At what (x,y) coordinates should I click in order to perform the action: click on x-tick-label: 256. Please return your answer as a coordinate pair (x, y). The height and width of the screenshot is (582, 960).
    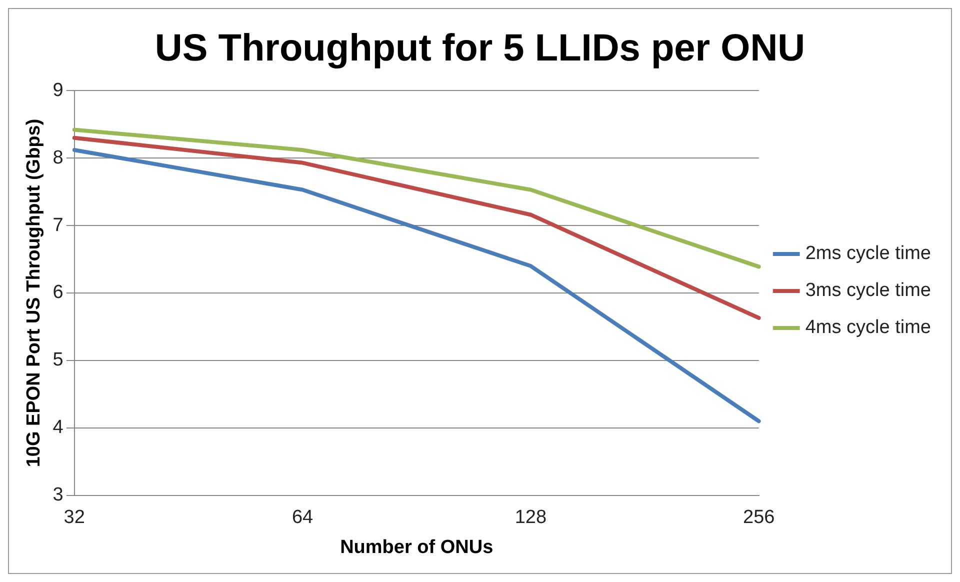
    Looking at the image, I should click on (759, 517).